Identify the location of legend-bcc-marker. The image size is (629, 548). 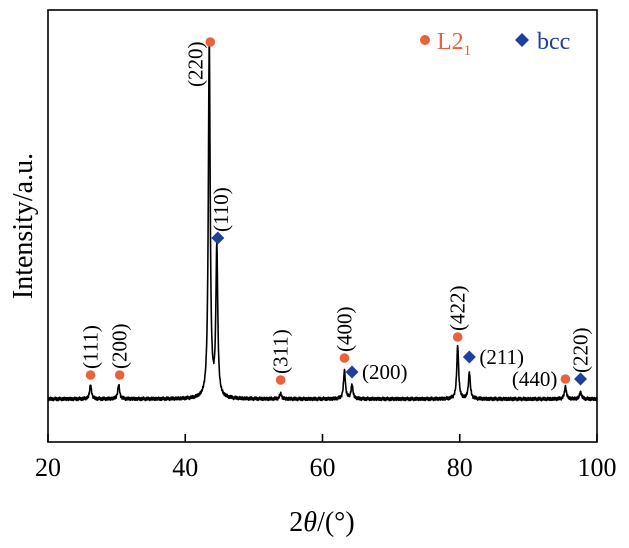
(522, 40).